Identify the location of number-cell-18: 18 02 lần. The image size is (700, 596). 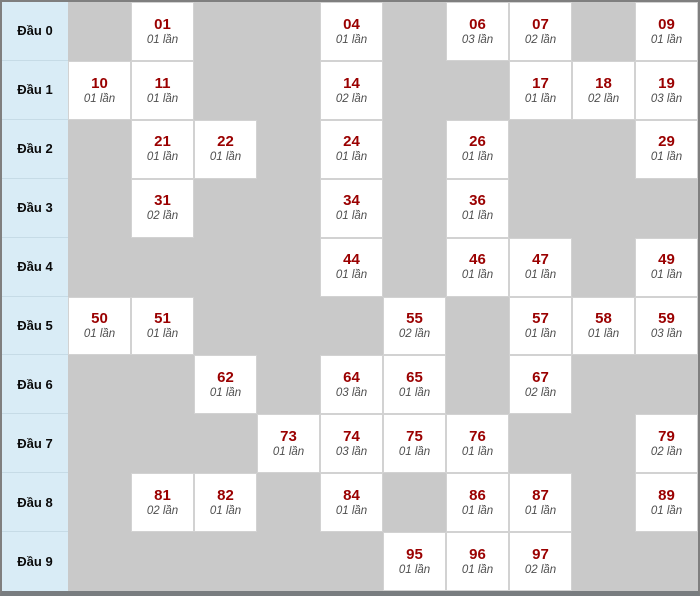
(603, 90).